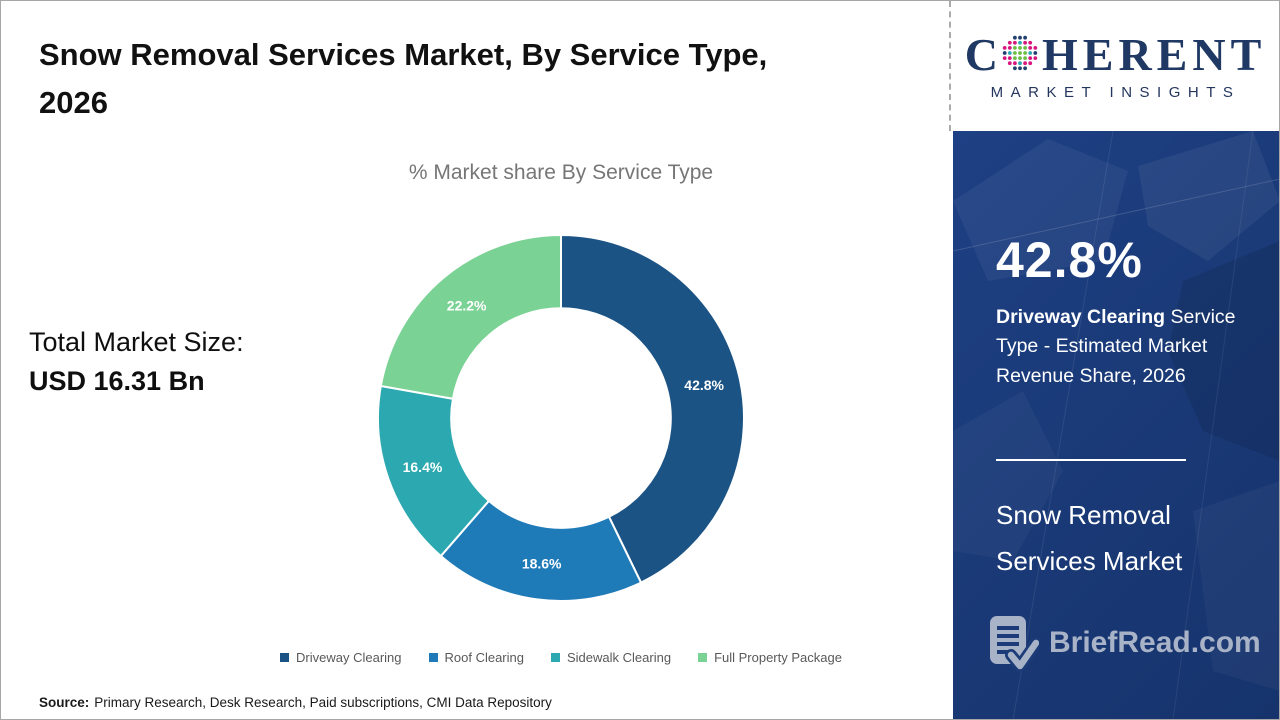 The width and height of the screenshot is (1280, 720). I want to click on coherent-logo-letter-c: C, so click(981, 54).